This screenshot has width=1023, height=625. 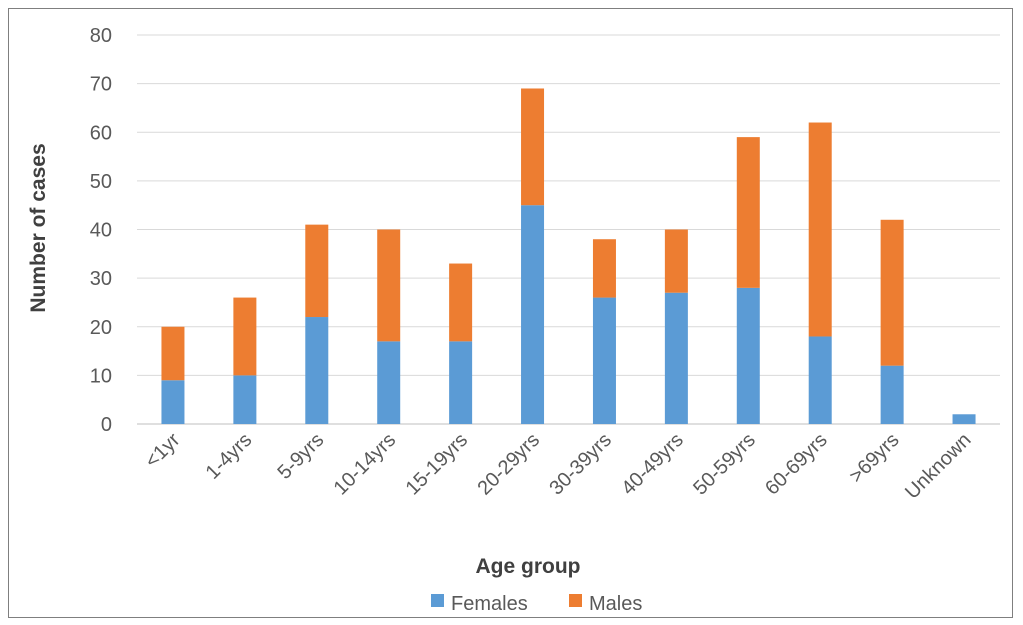 What do you see at coordinates (437, 464) in the screenshot?
I see `x-tick-label: 15-19yrs` at bounding box center [437, 464].